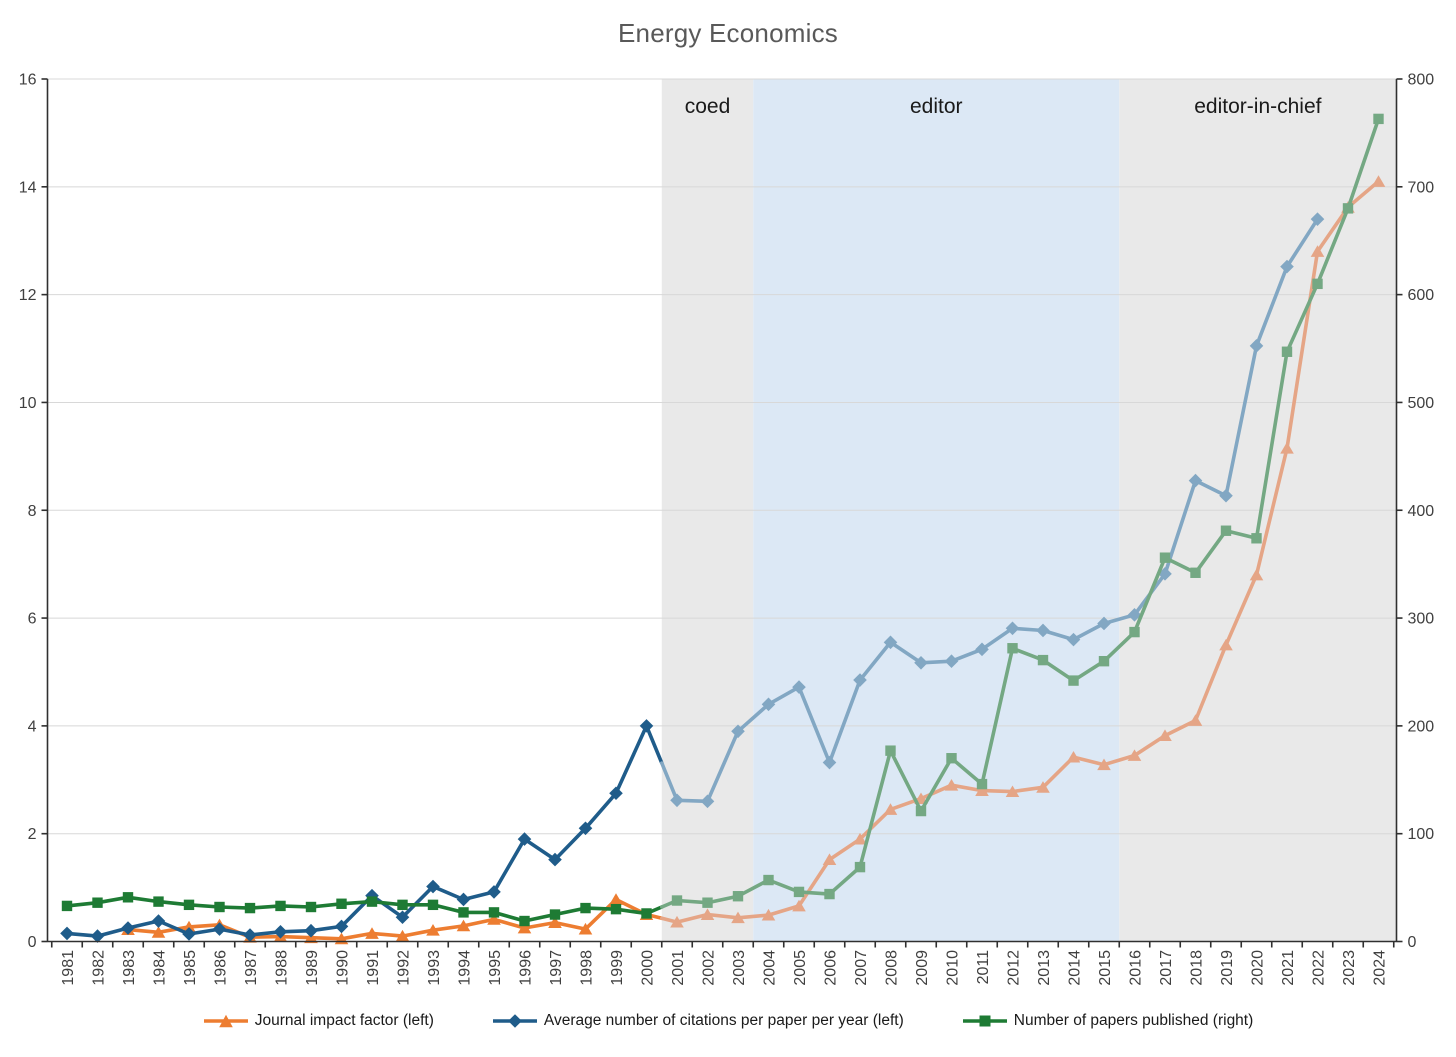  I want to click on y-axis-left-tick-label: 16, so click(28, 80).